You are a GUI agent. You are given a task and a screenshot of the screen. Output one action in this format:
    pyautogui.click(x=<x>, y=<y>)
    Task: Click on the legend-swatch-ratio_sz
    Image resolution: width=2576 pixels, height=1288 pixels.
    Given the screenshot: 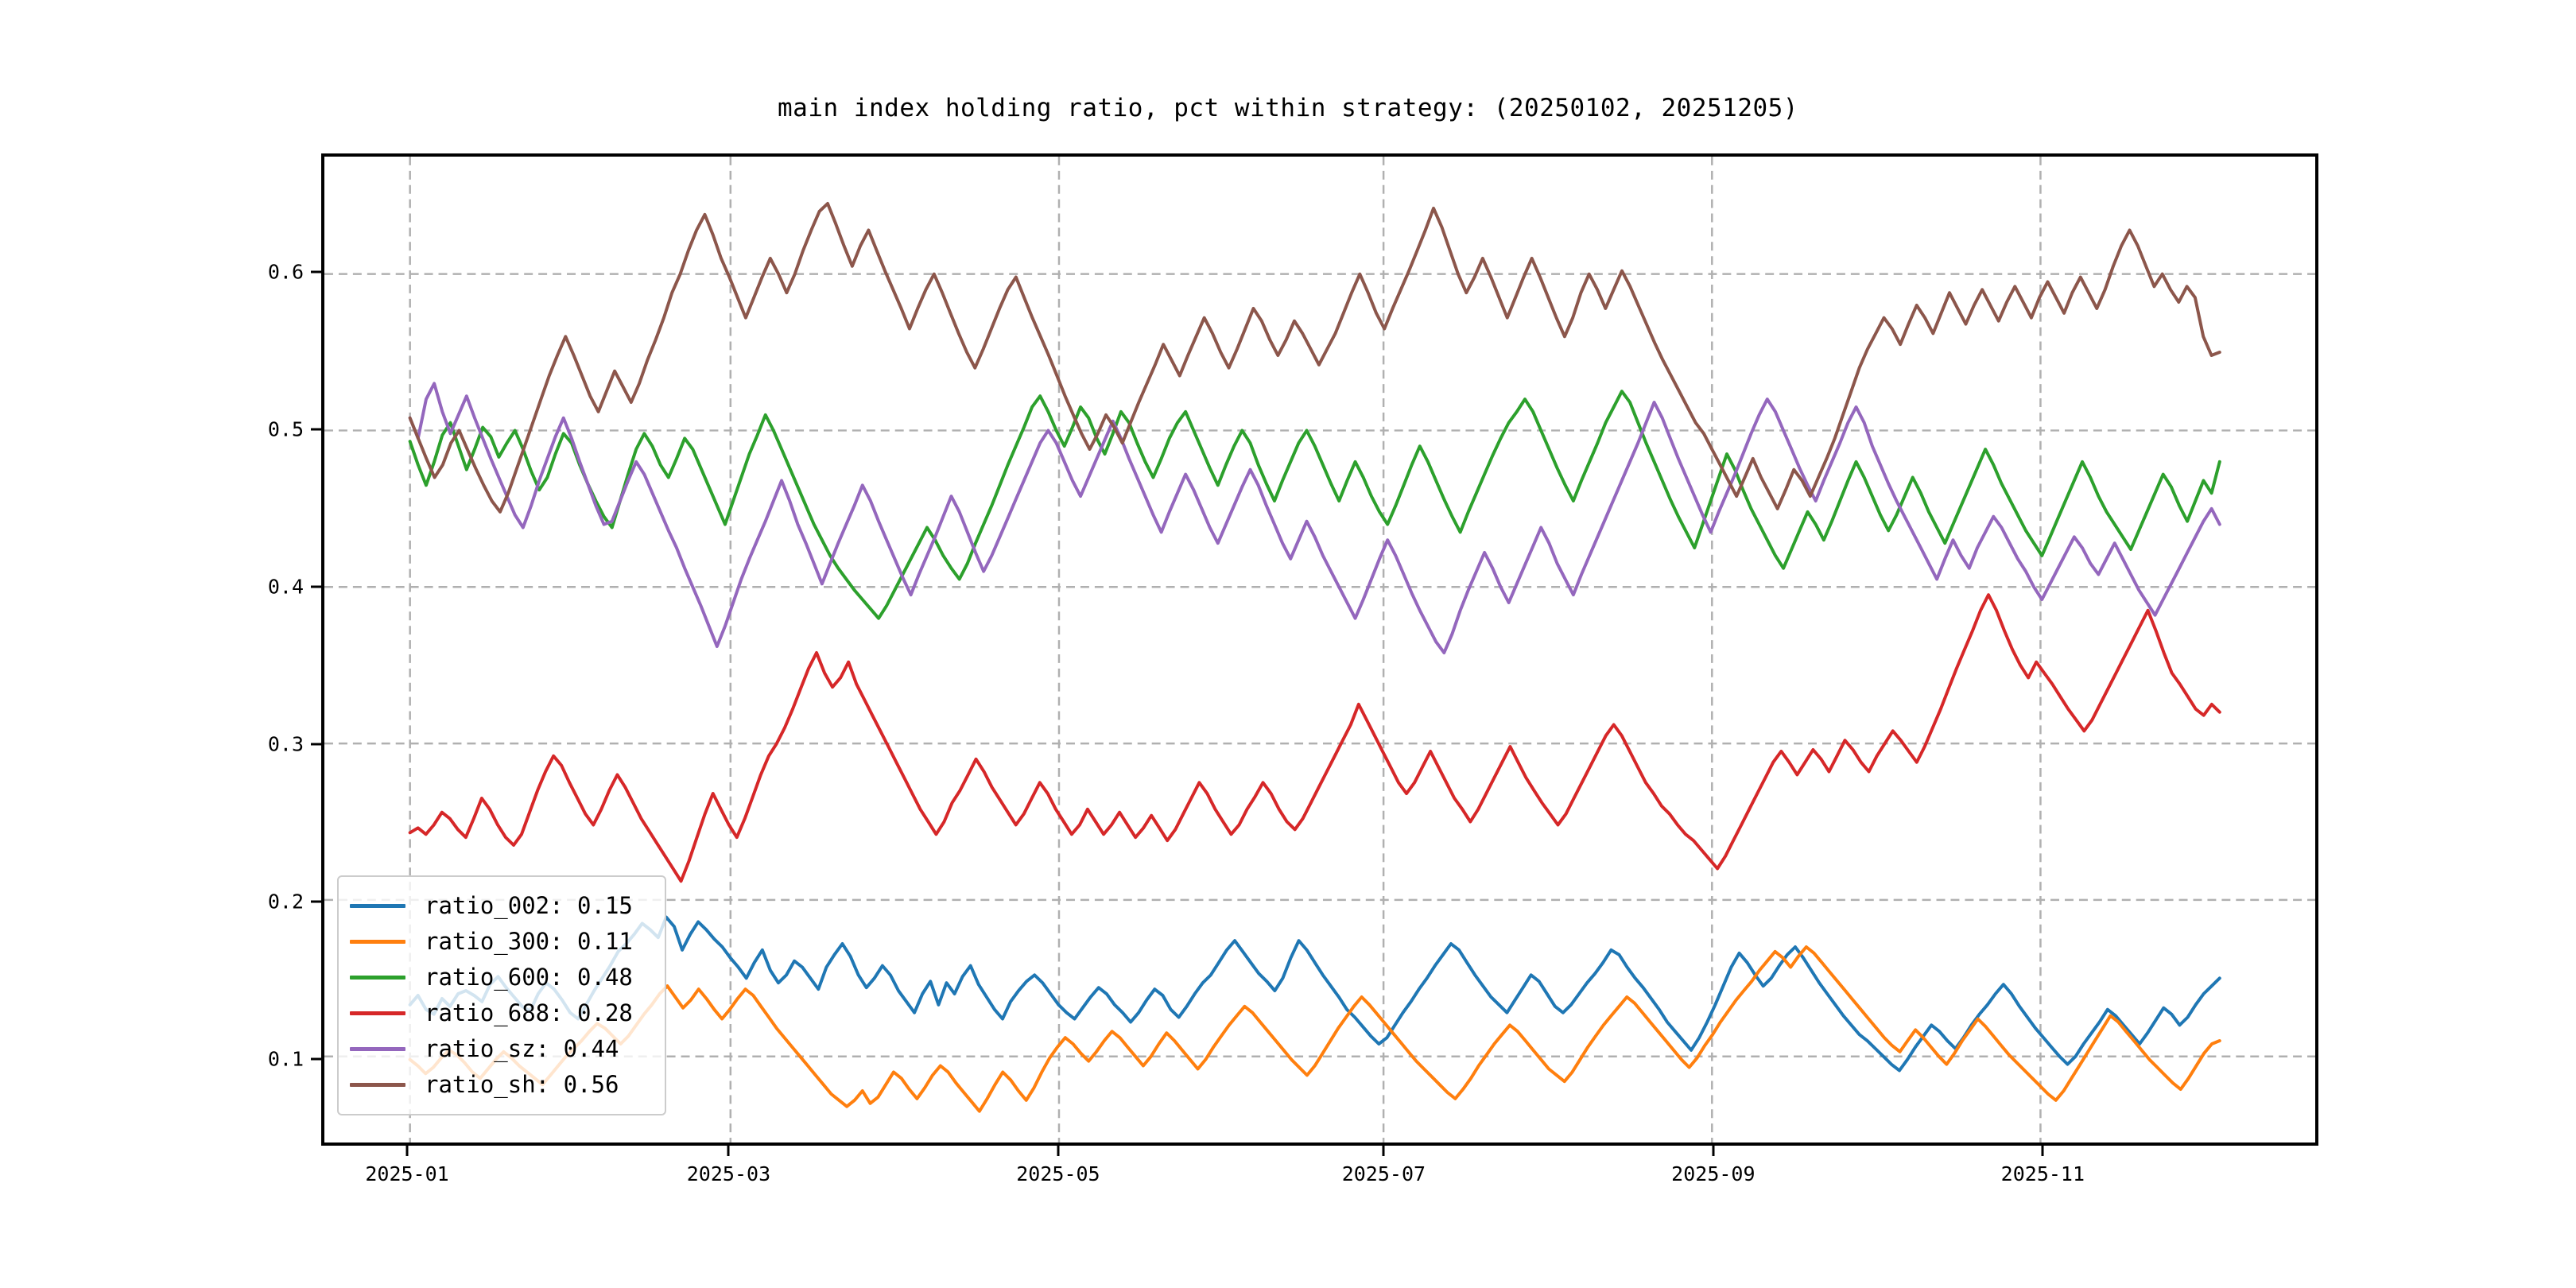 What is the action you would take?
    pyautogui.click(x=377, y=1049)
    